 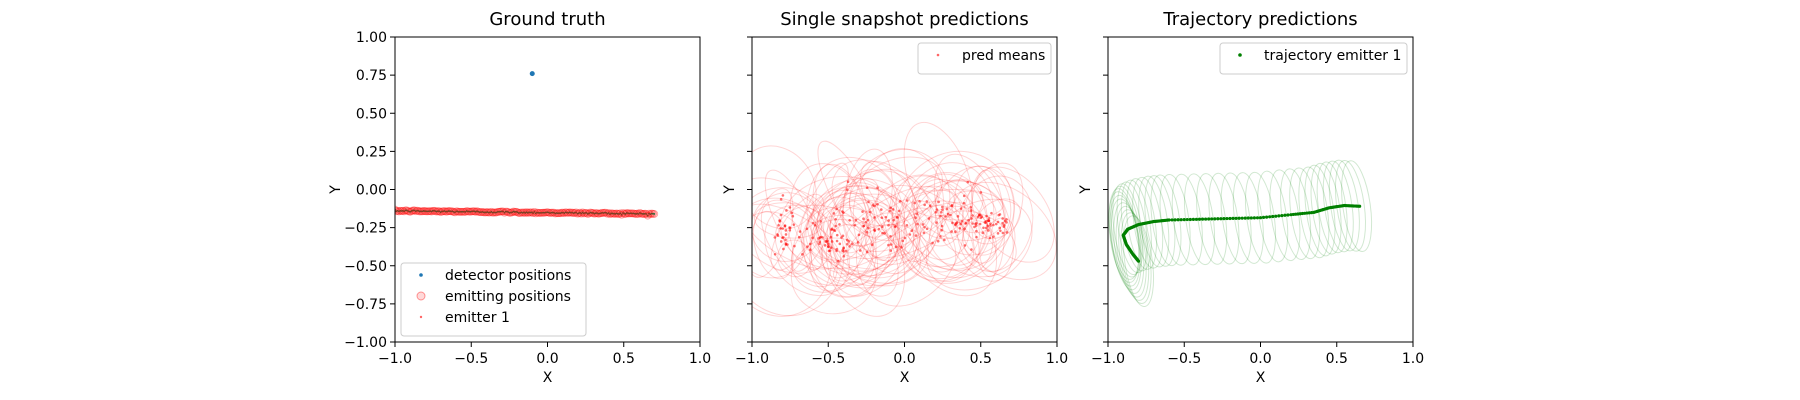 I want to click on trajectory-ellipse, so click(x=1126, y=244).